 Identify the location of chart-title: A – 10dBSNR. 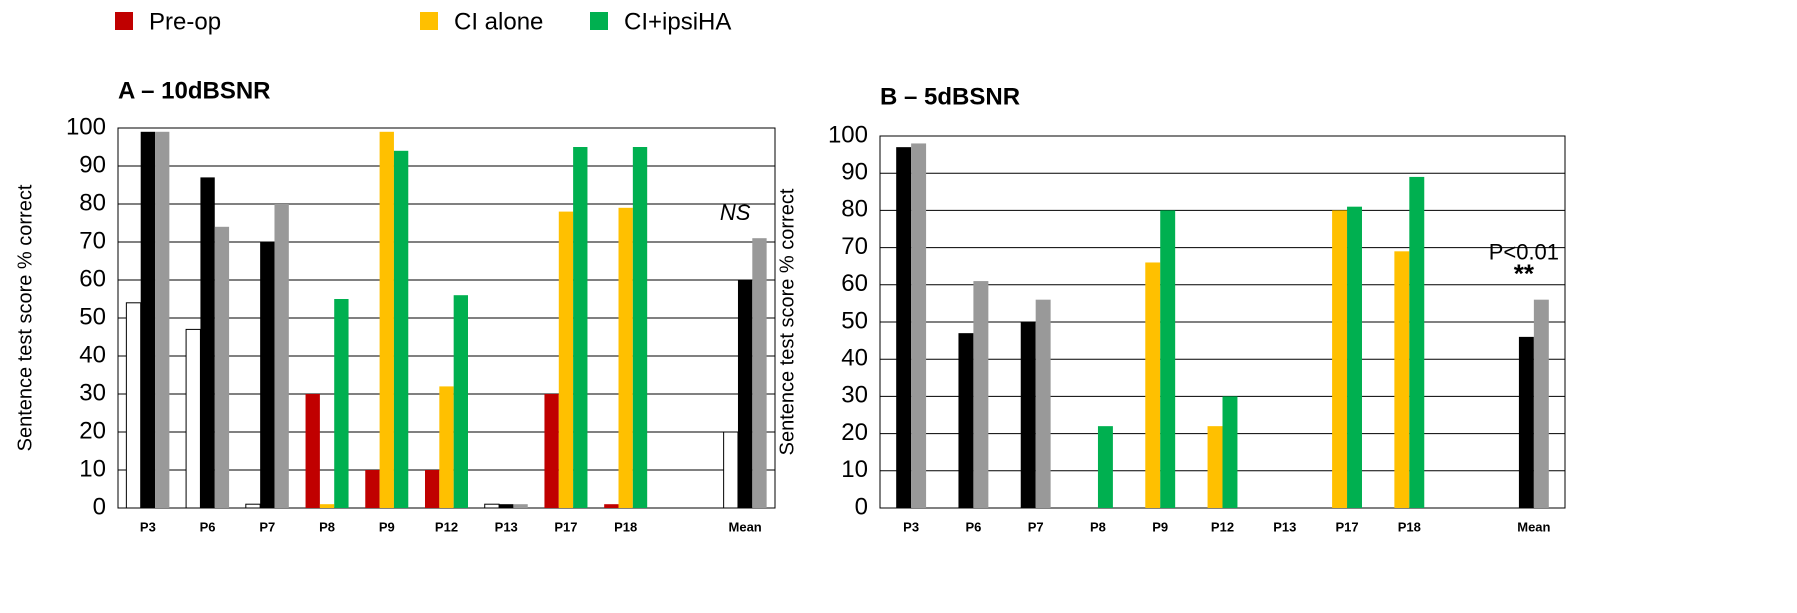
(194, 90).